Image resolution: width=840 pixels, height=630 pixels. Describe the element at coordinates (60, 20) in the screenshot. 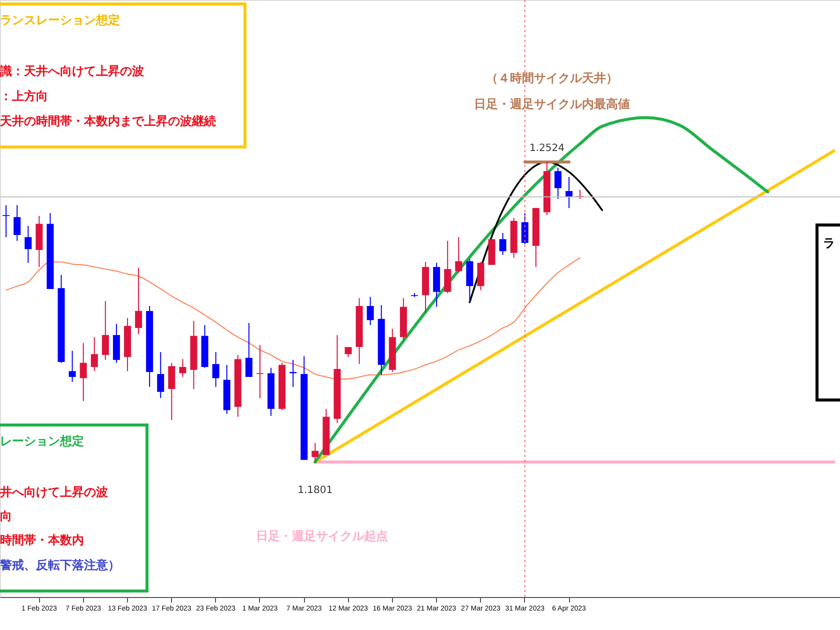

I see `text: ランスレーション想定` at that location.